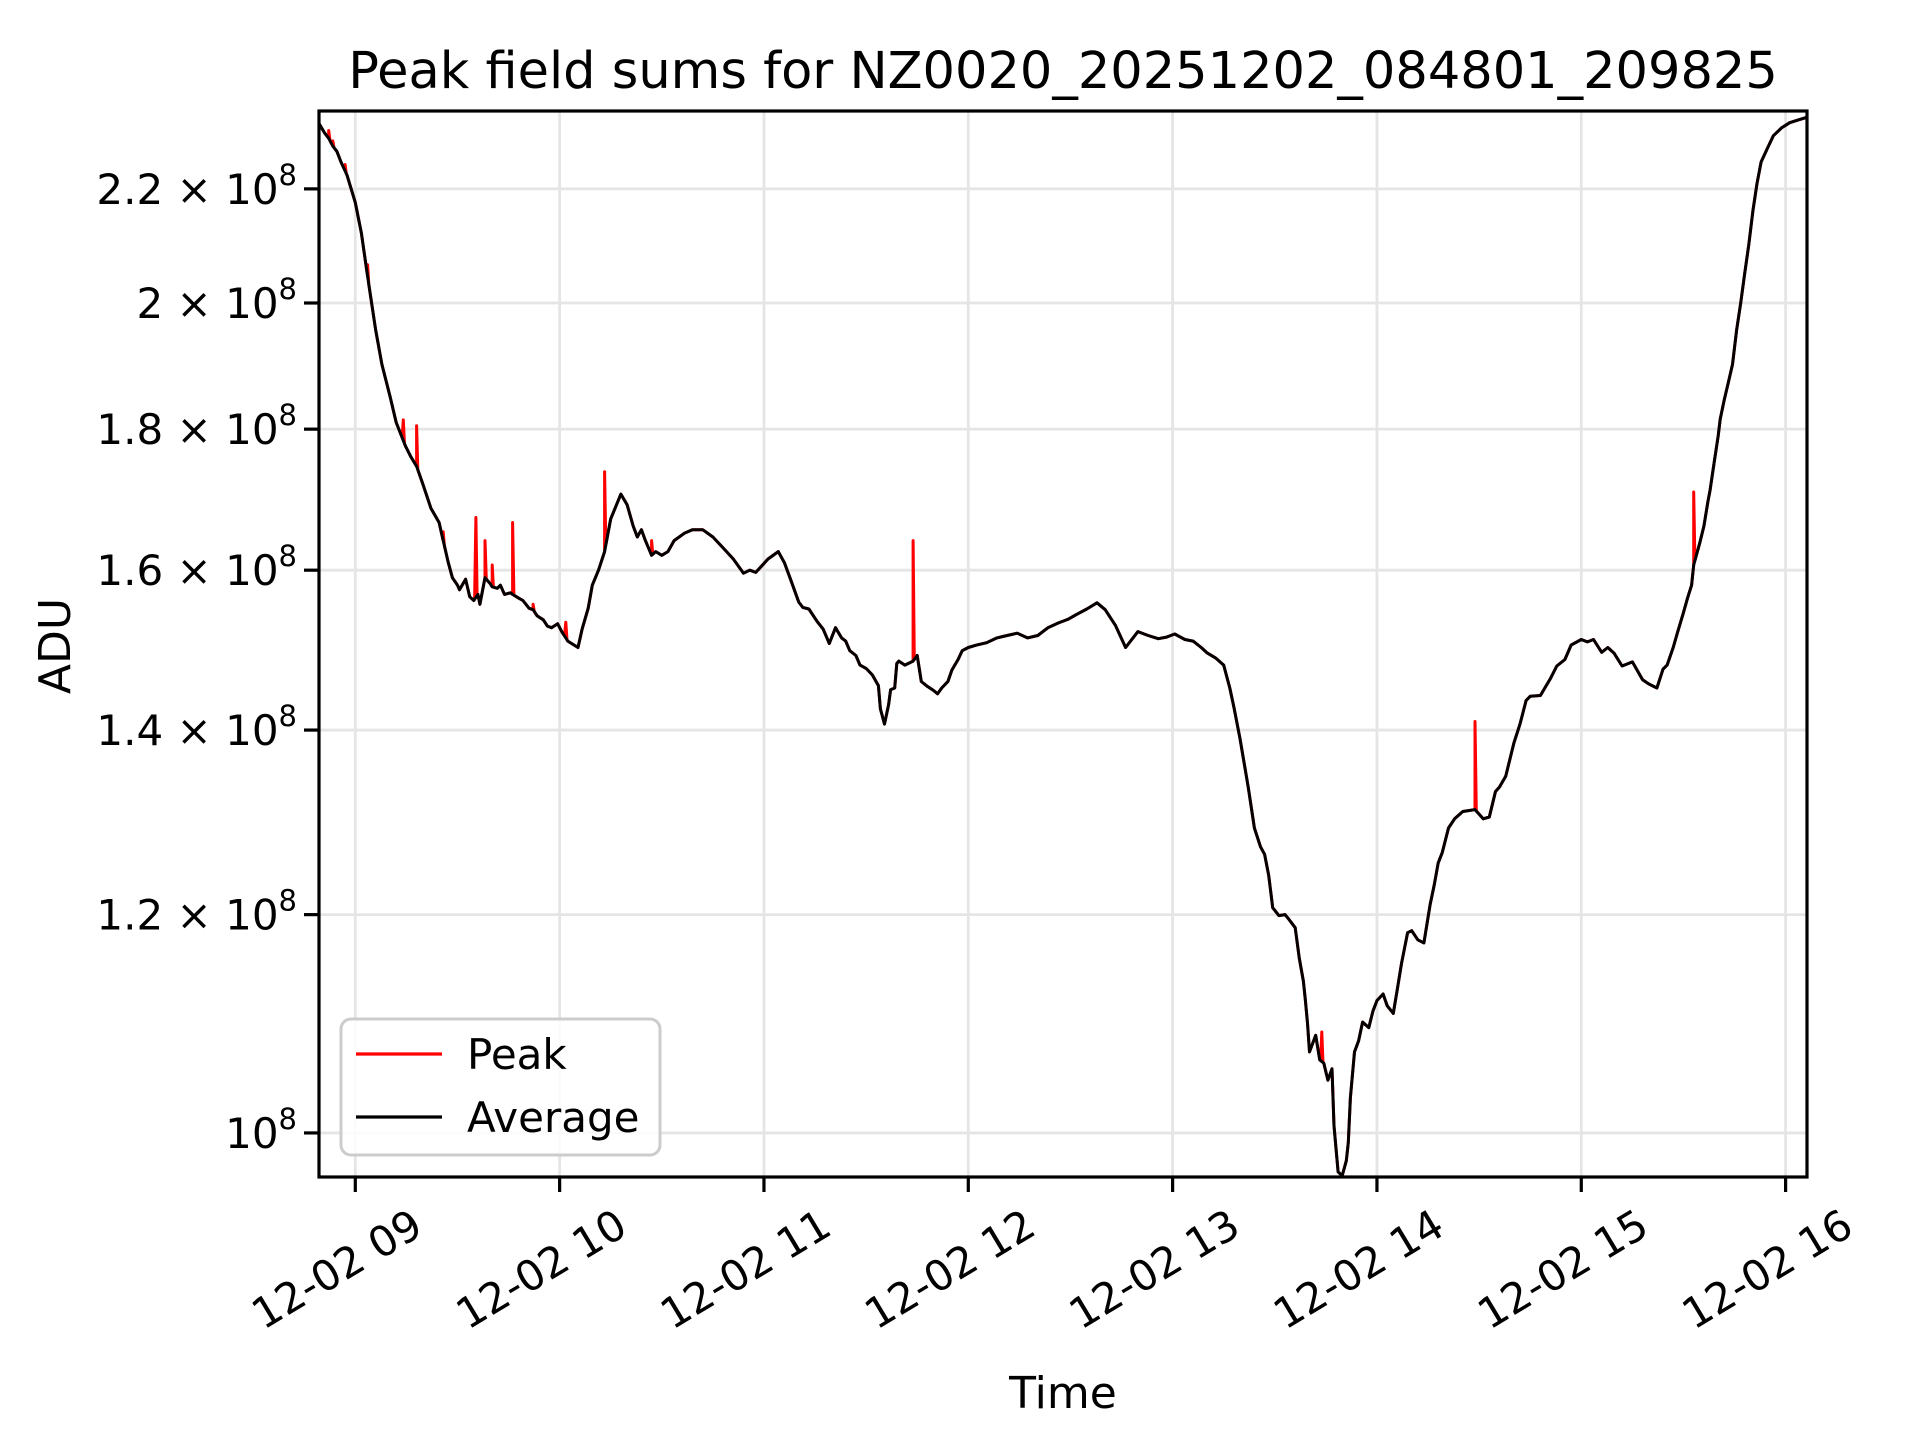  I want to click on x-axis-label: Time, so click(1062, 1393).